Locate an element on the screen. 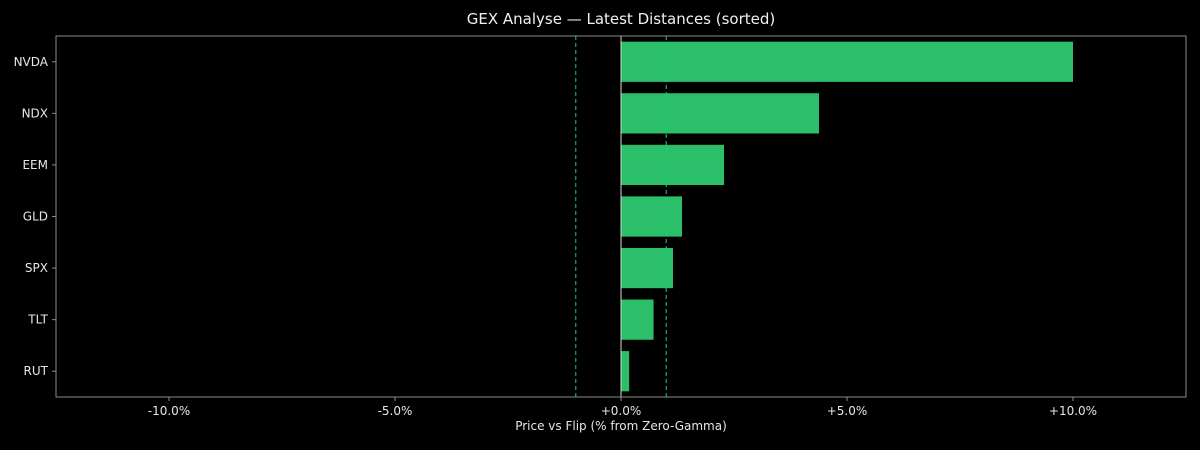 The image size is (1200, 450). y-axis-ticks: NVDA NDX EEM GLD SPX TLT RUT is located at coordinates (35, 216).